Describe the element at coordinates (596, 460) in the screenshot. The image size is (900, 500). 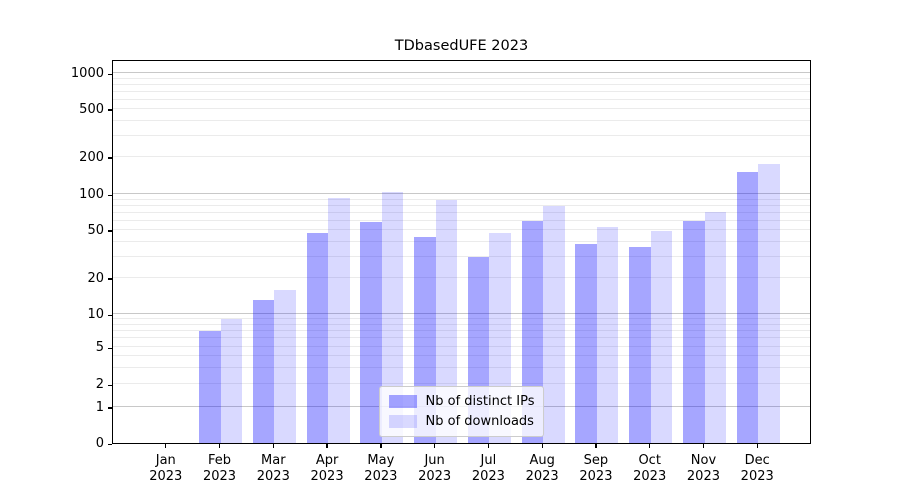
I see `month-label: Sep` at that location.